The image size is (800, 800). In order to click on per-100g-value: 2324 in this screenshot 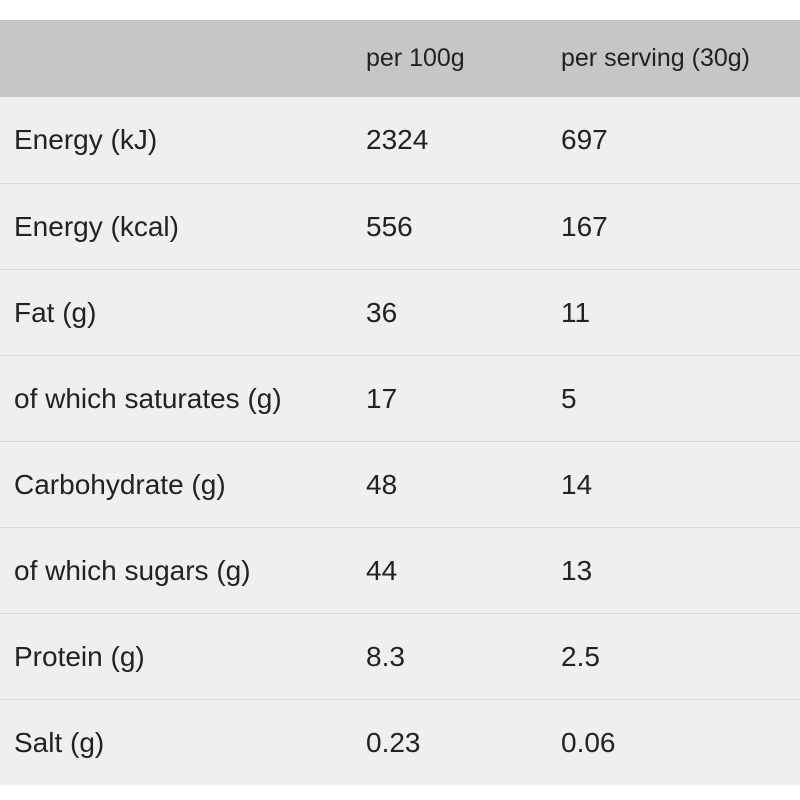, I will do `click(397, 139)`.